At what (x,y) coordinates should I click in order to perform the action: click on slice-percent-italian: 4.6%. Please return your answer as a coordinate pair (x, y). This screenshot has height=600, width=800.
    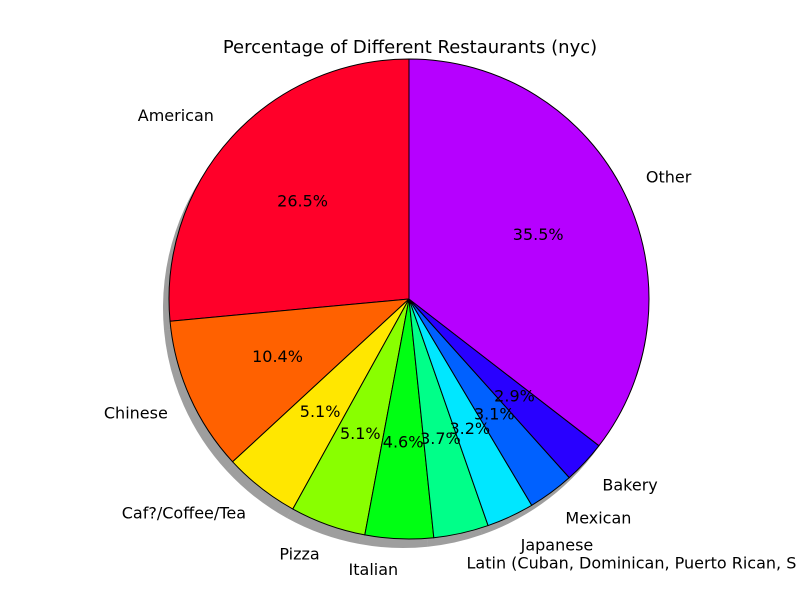
    Looking at the image, I should click on (403, 441).